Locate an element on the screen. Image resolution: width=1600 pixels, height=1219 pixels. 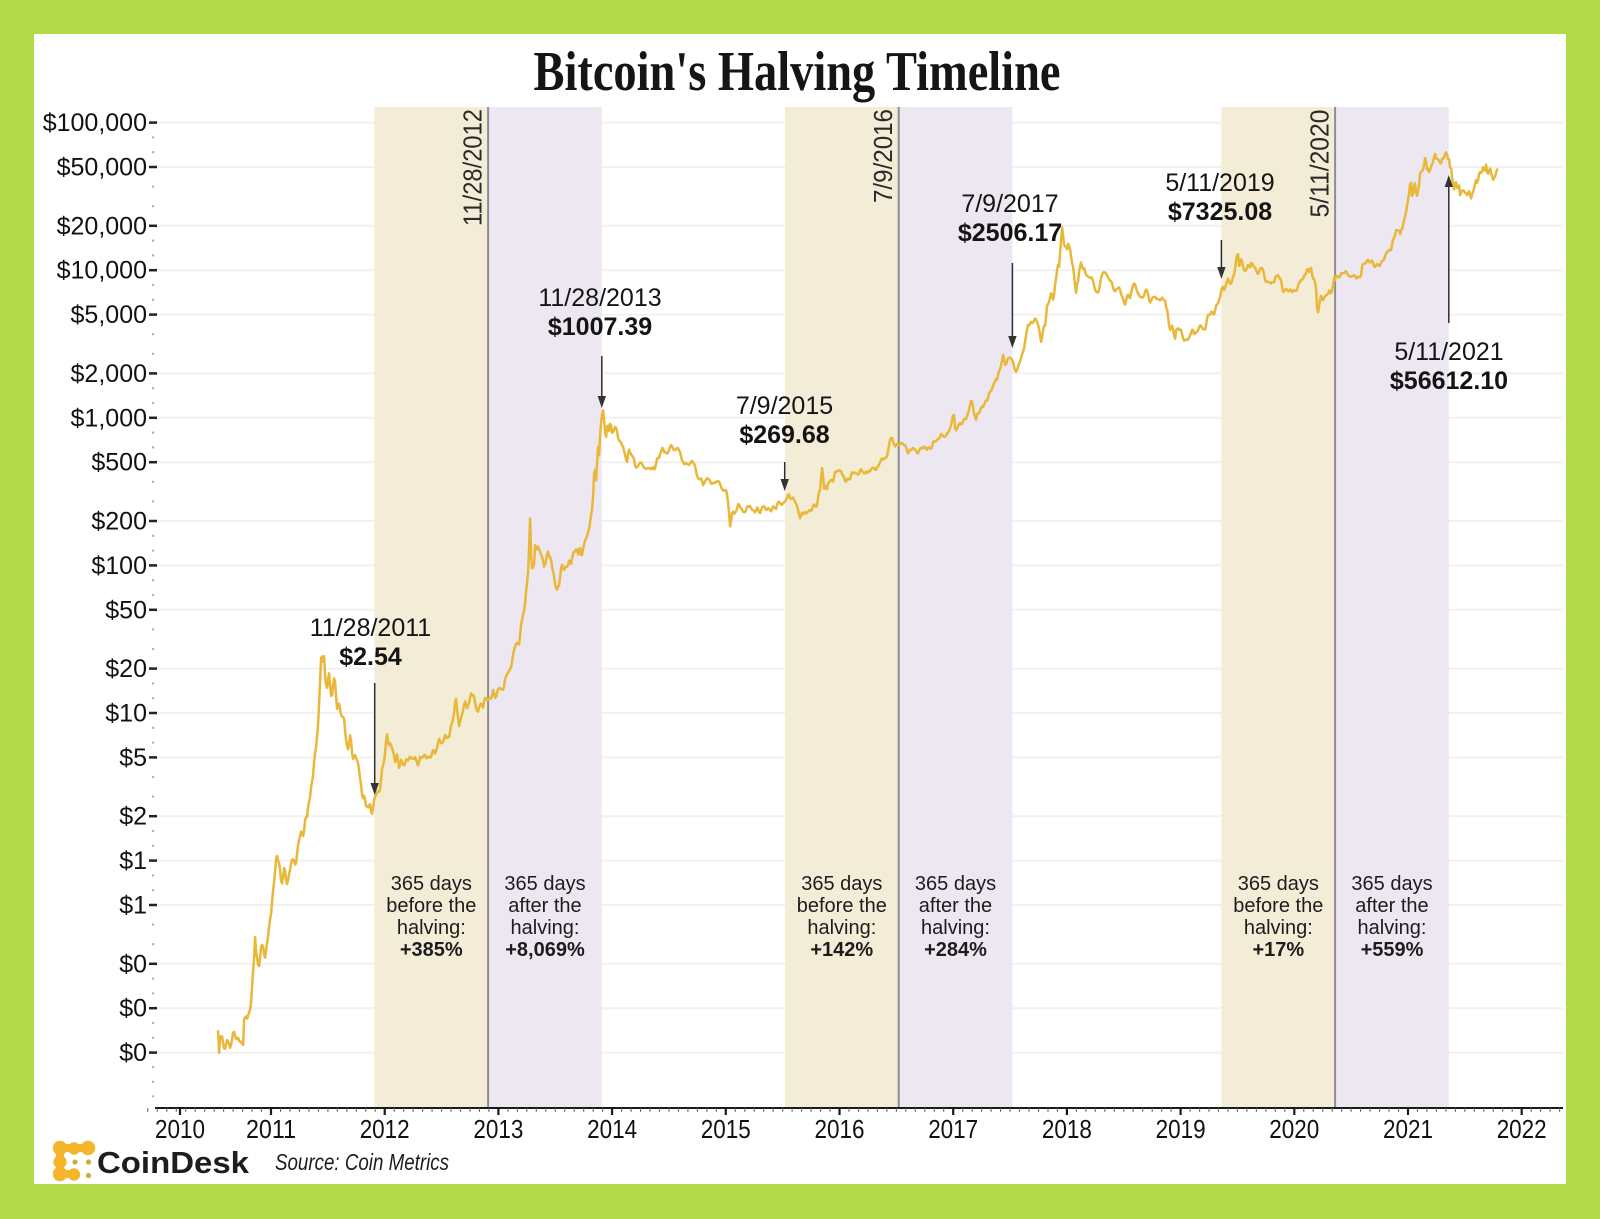
svg-text: 2014 is located at coordinates (612, 1130).